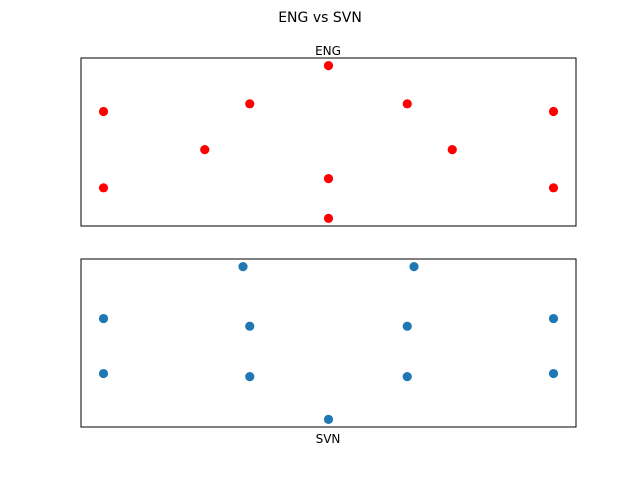  Describe the element at coordinates (320, 18) in the screenshot. I see `chart-title: ENG vs SVN` at that location.